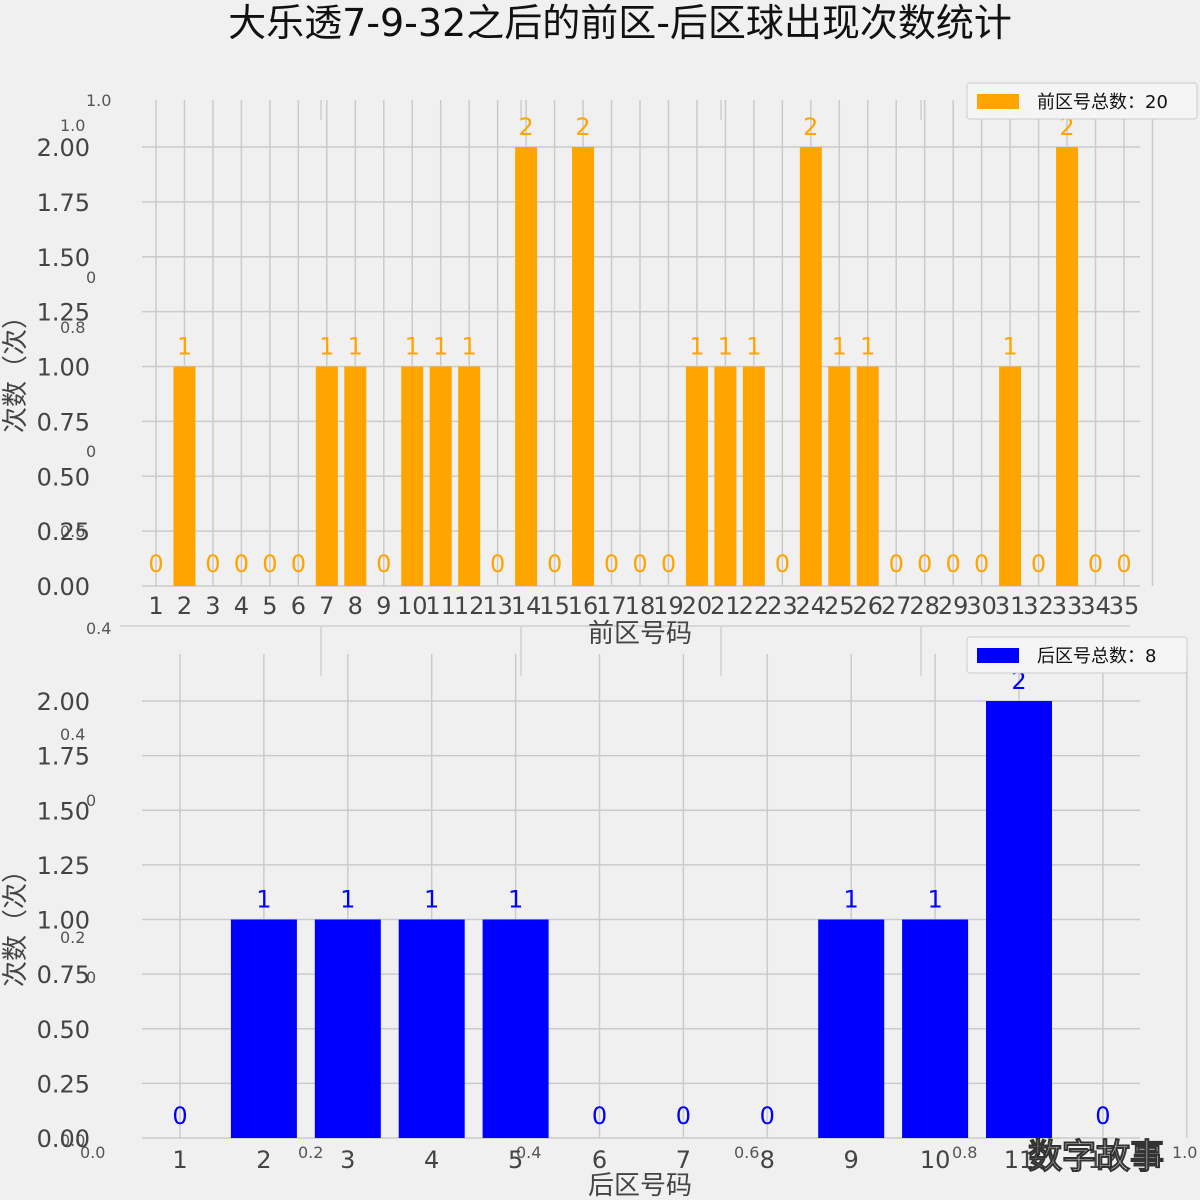 Image resolution: width=1200 pixels, height=1200 pixels. I want to click on back-zone-x-tick-label: 1, so click(179, 1160).